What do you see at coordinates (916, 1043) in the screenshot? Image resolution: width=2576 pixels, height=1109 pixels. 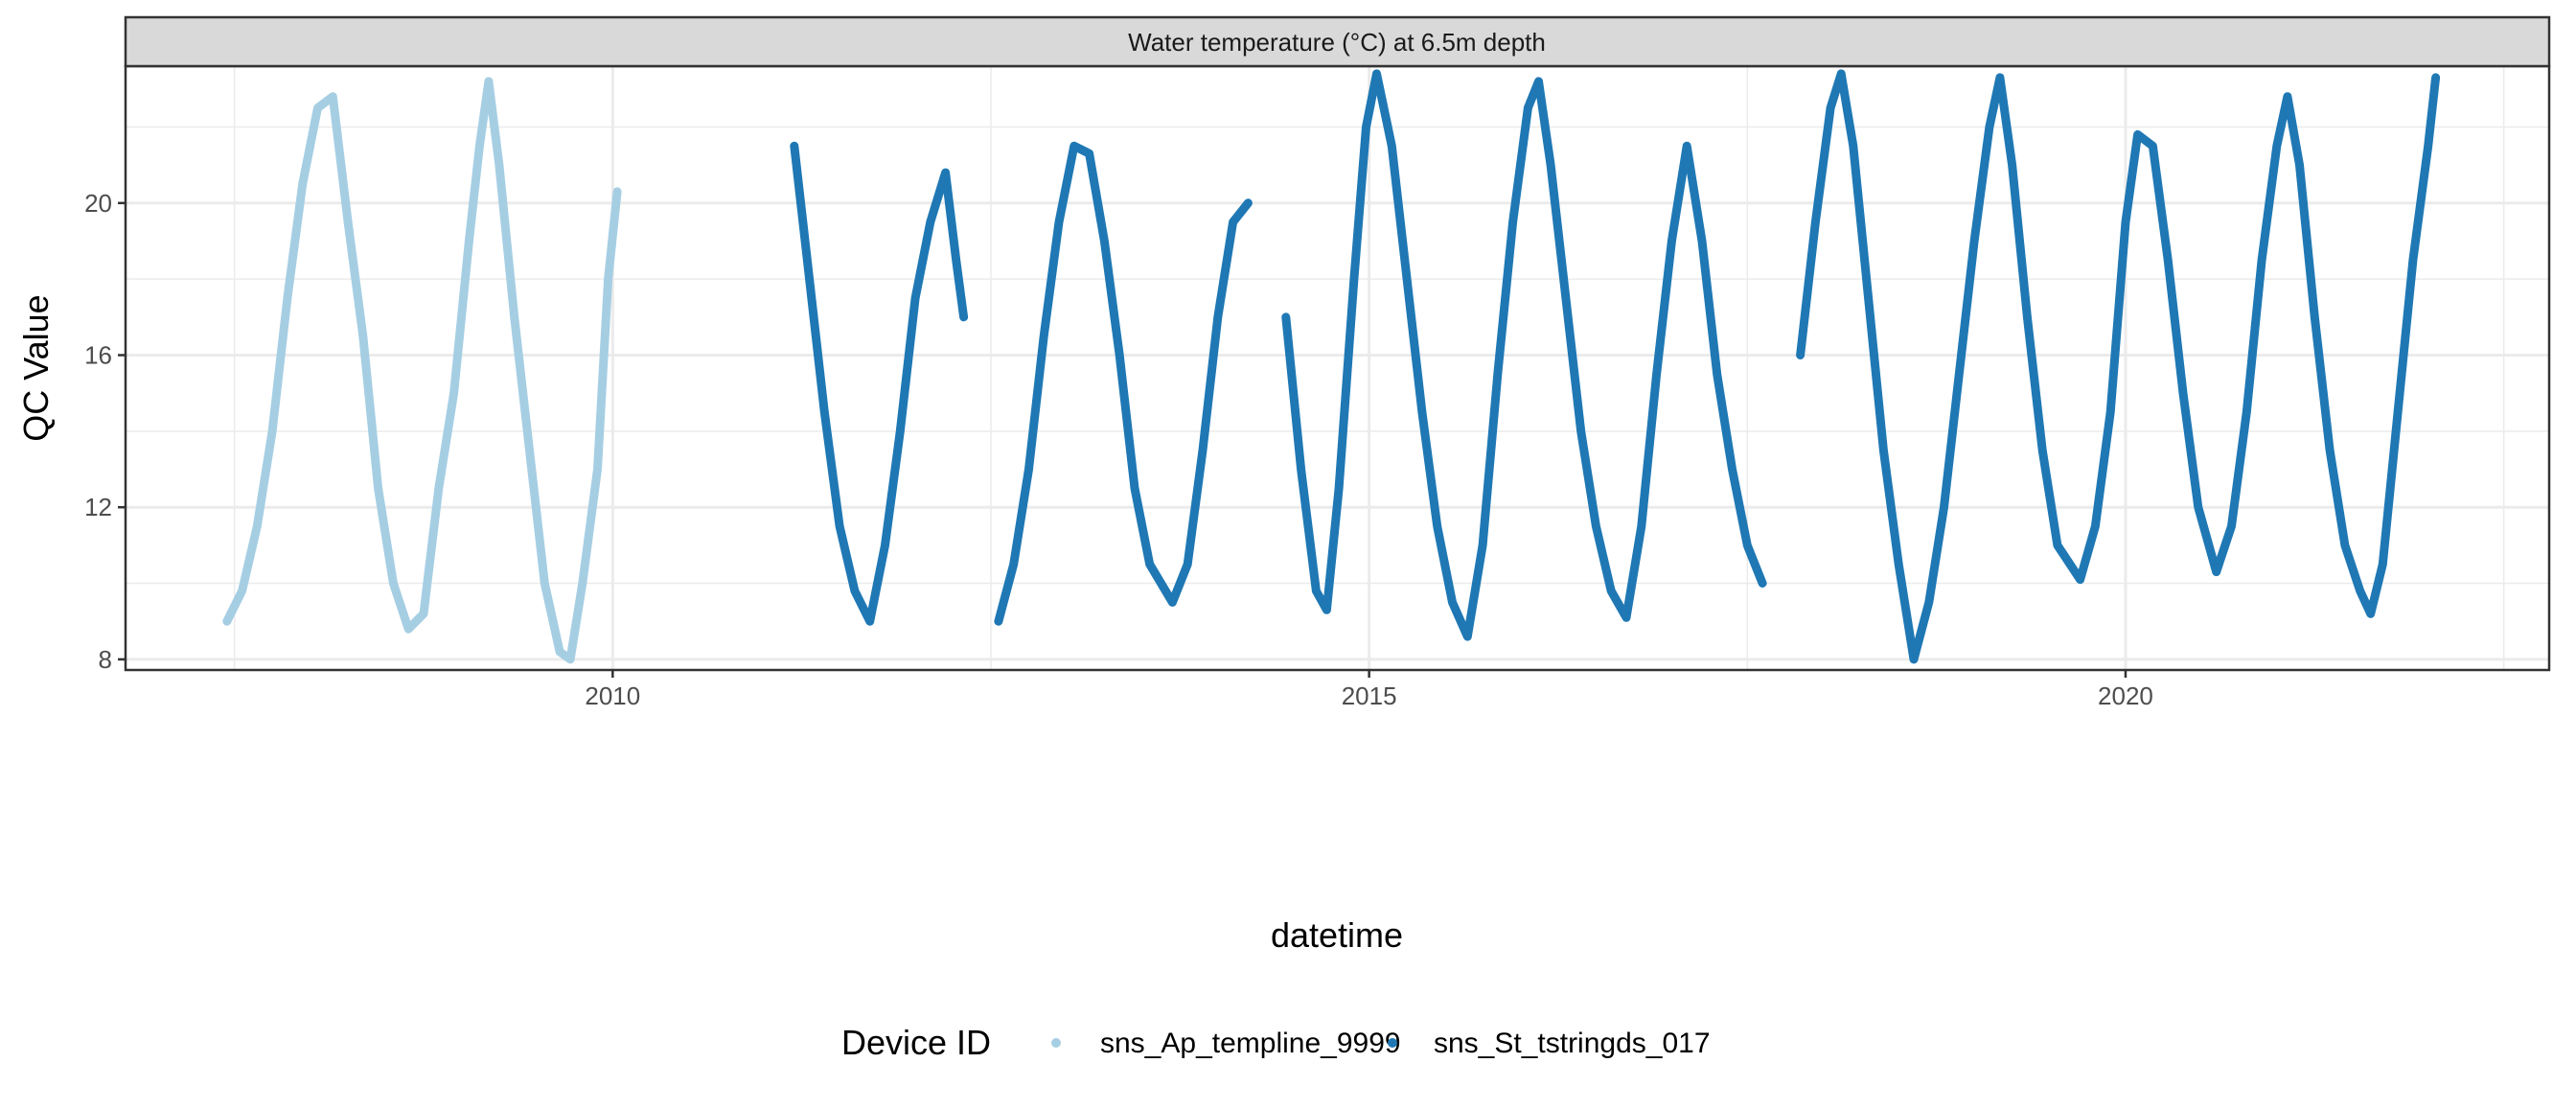 I see `legend-title: Device ID` at bounding box center [916, 1043].